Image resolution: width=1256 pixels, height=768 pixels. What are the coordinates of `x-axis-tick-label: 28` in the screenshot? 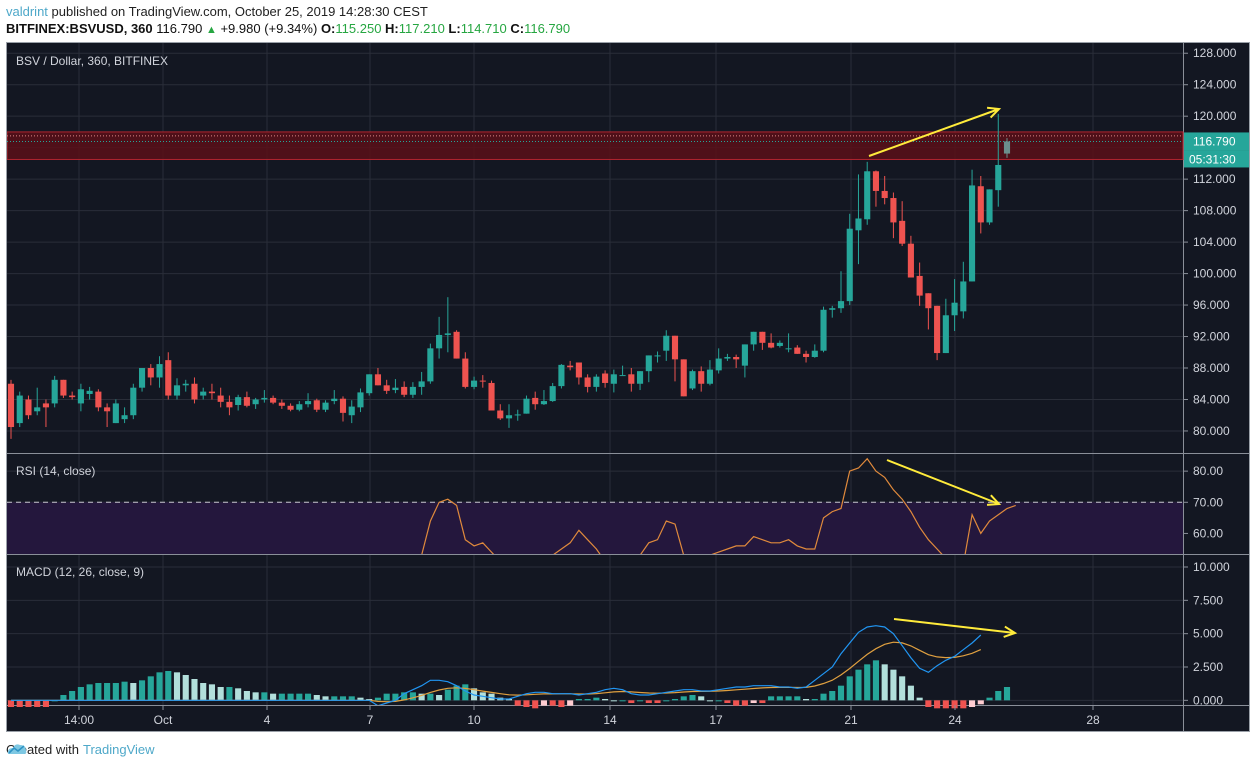 It's located at (1093, 720).